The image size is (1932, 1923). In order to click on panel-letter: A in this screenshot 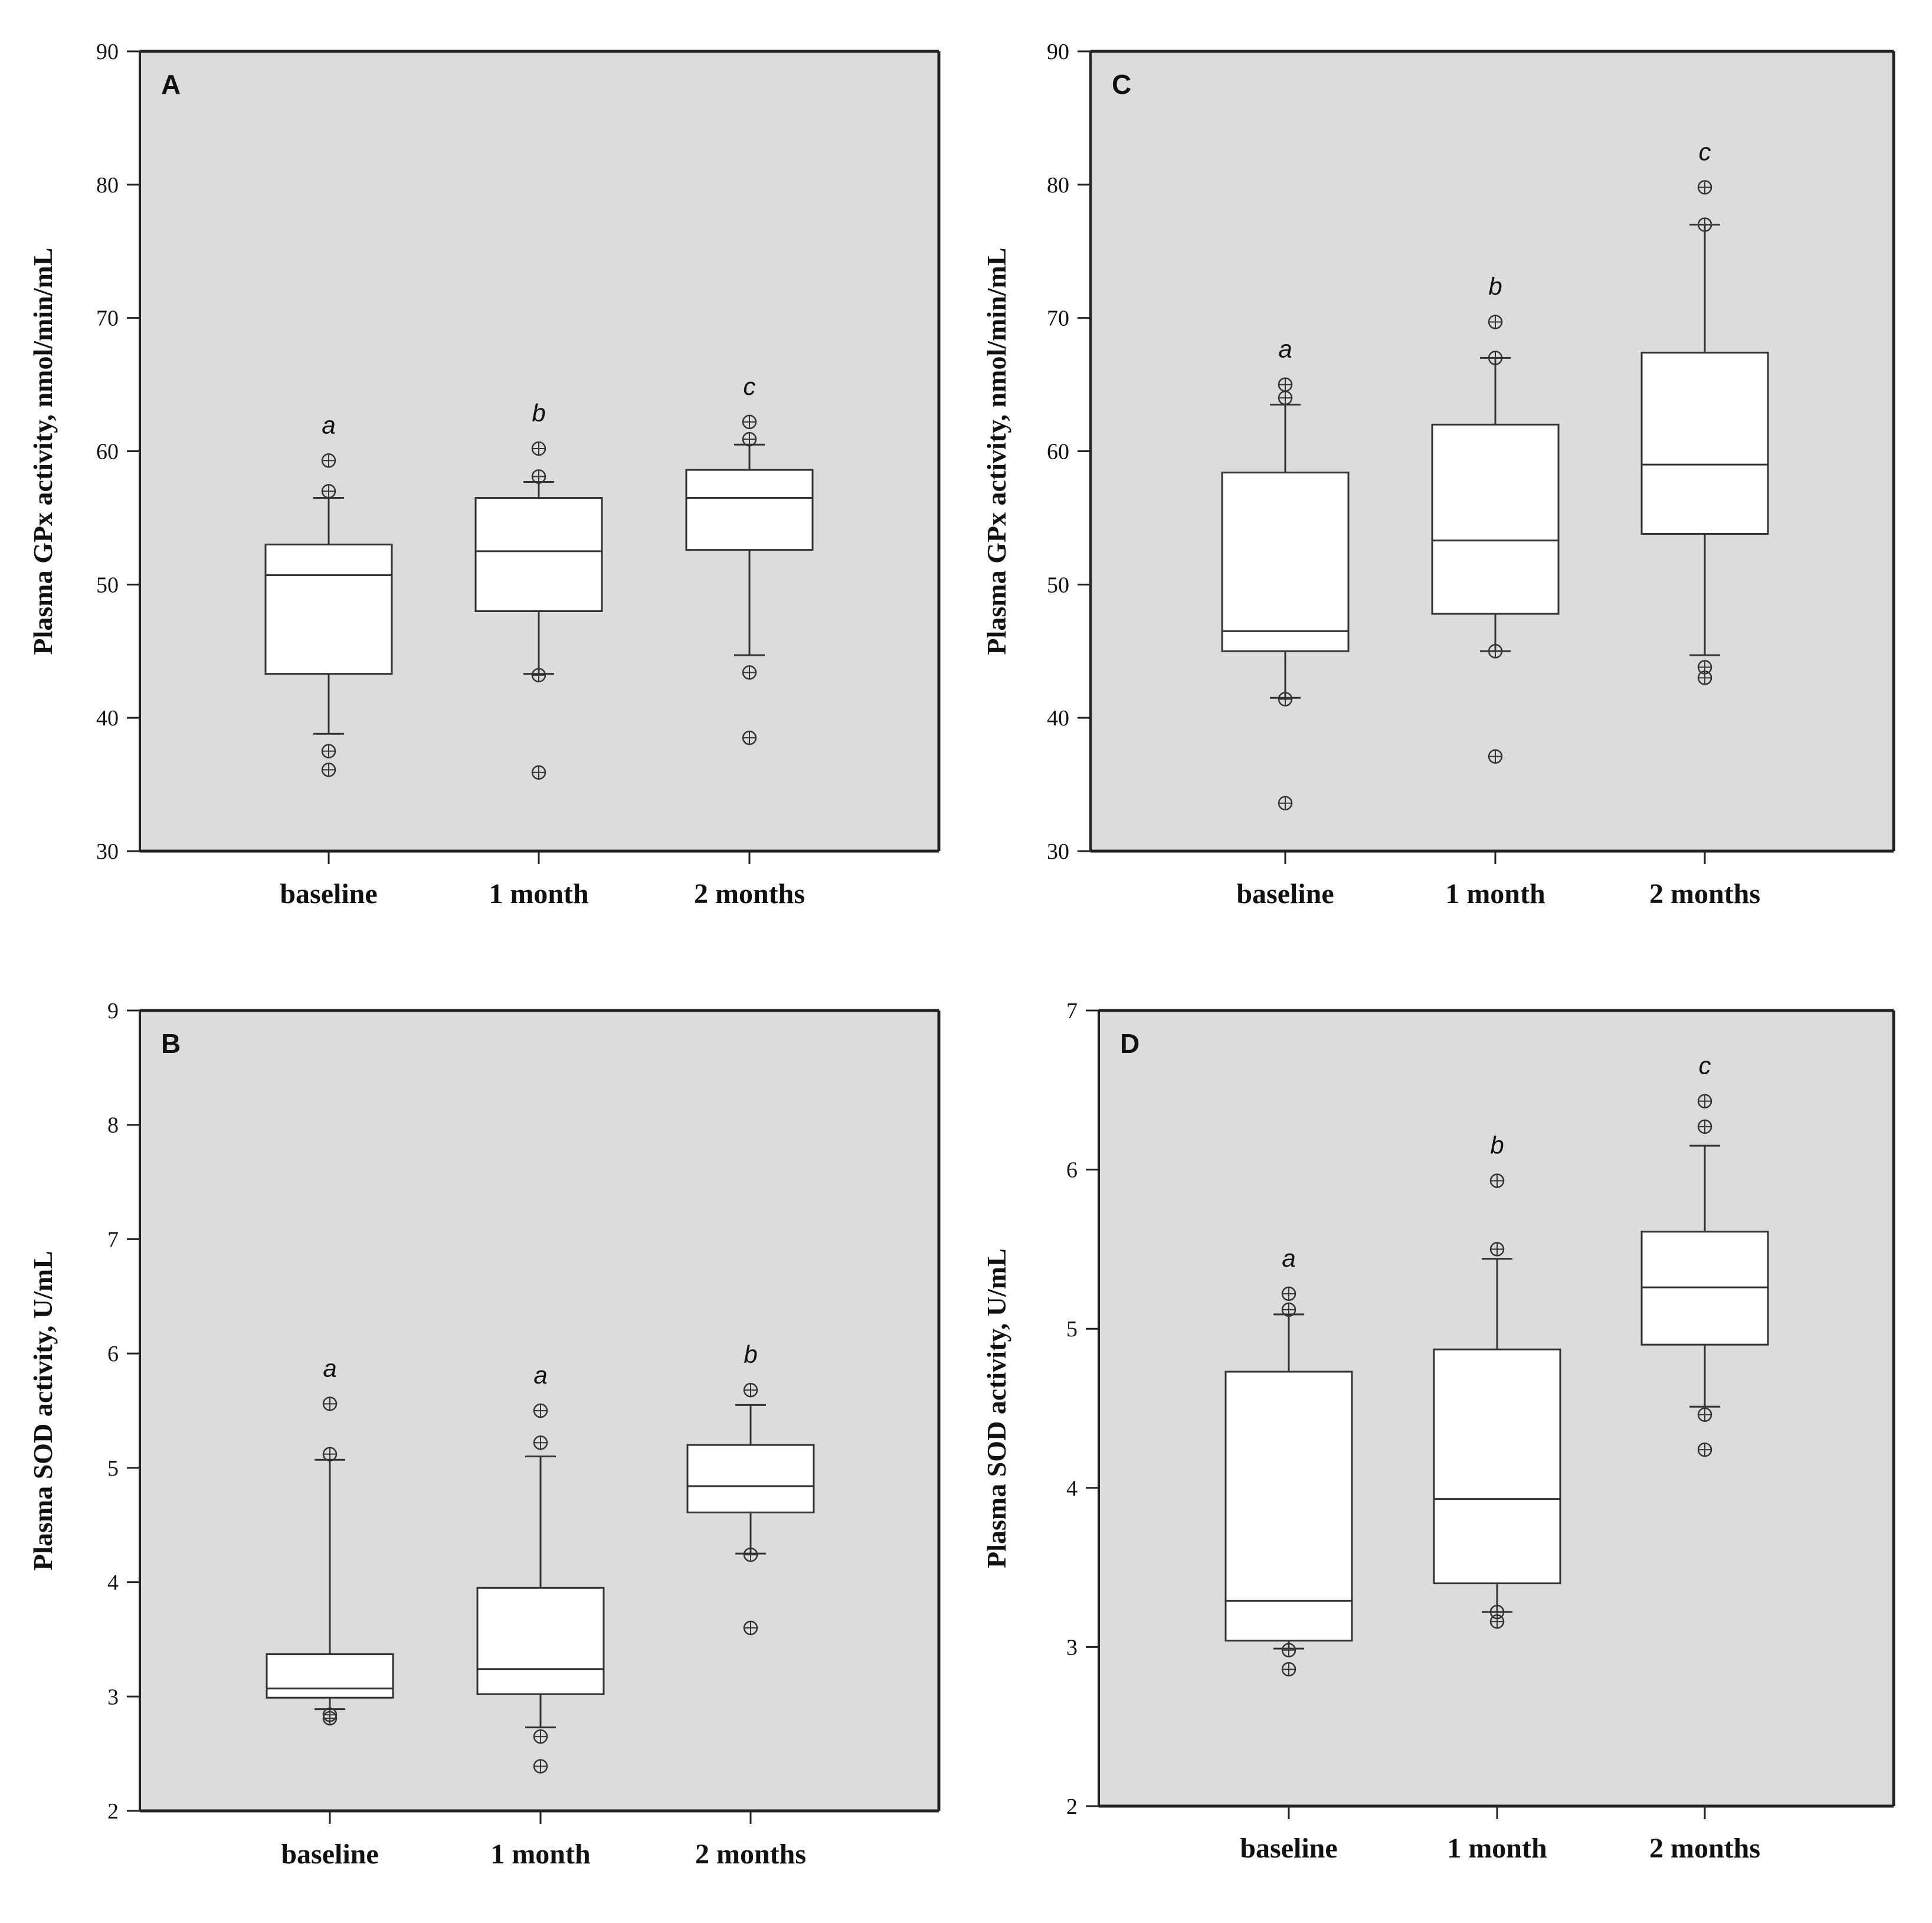, I will do `click(171, 84)`.